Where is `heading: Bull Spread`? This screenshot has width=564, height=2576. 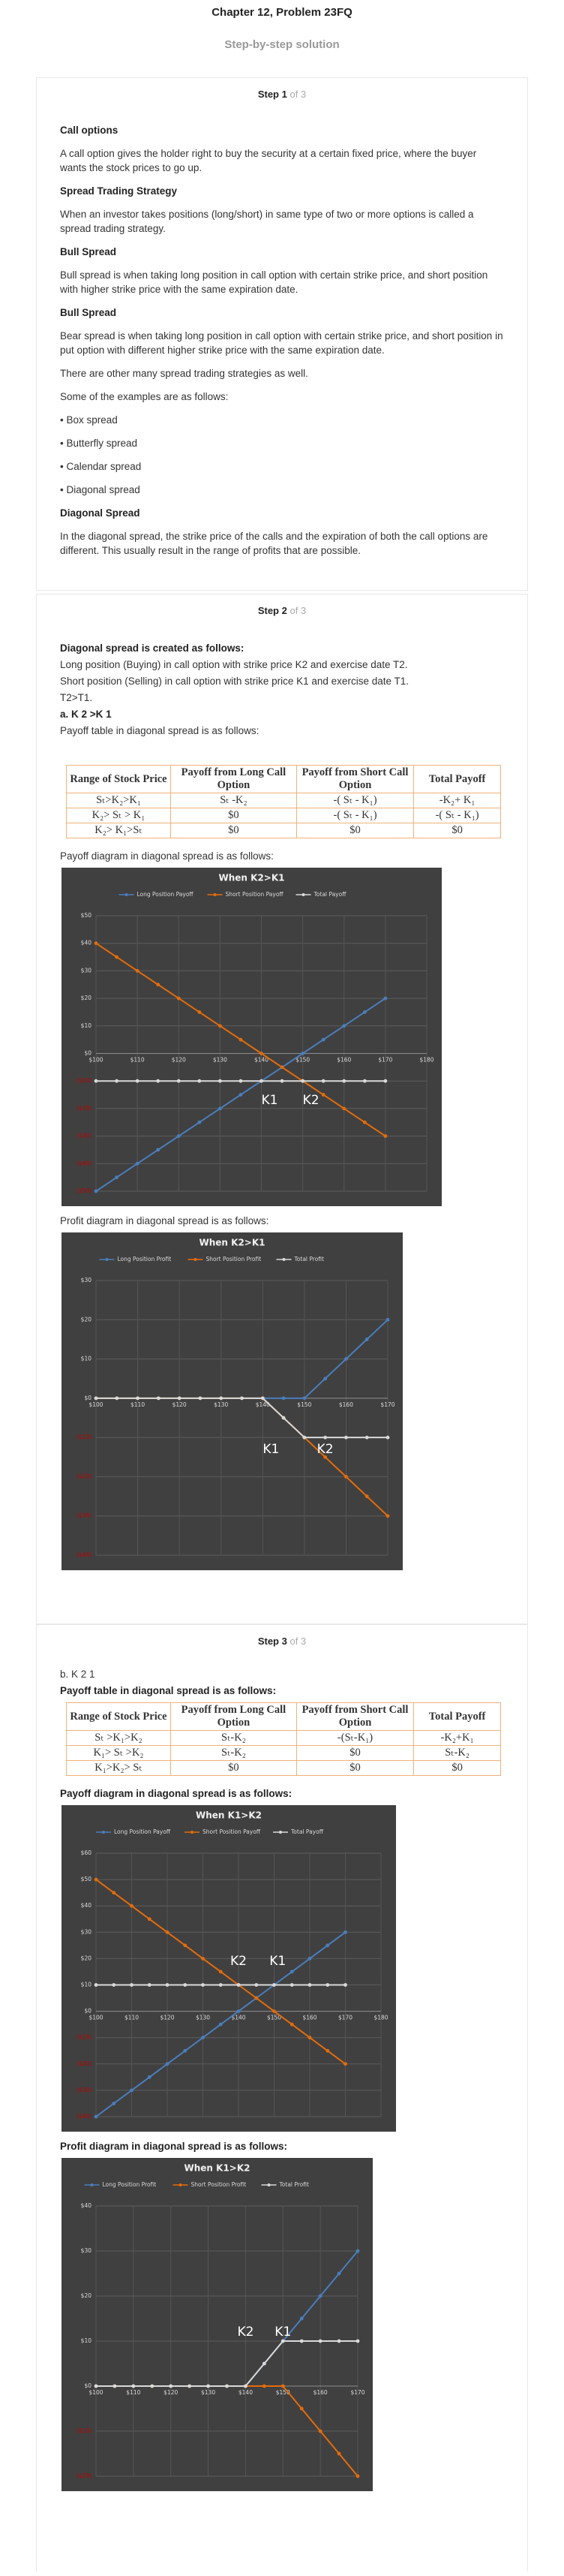
heading: Bull Spread is located at coordinates (88, 252).